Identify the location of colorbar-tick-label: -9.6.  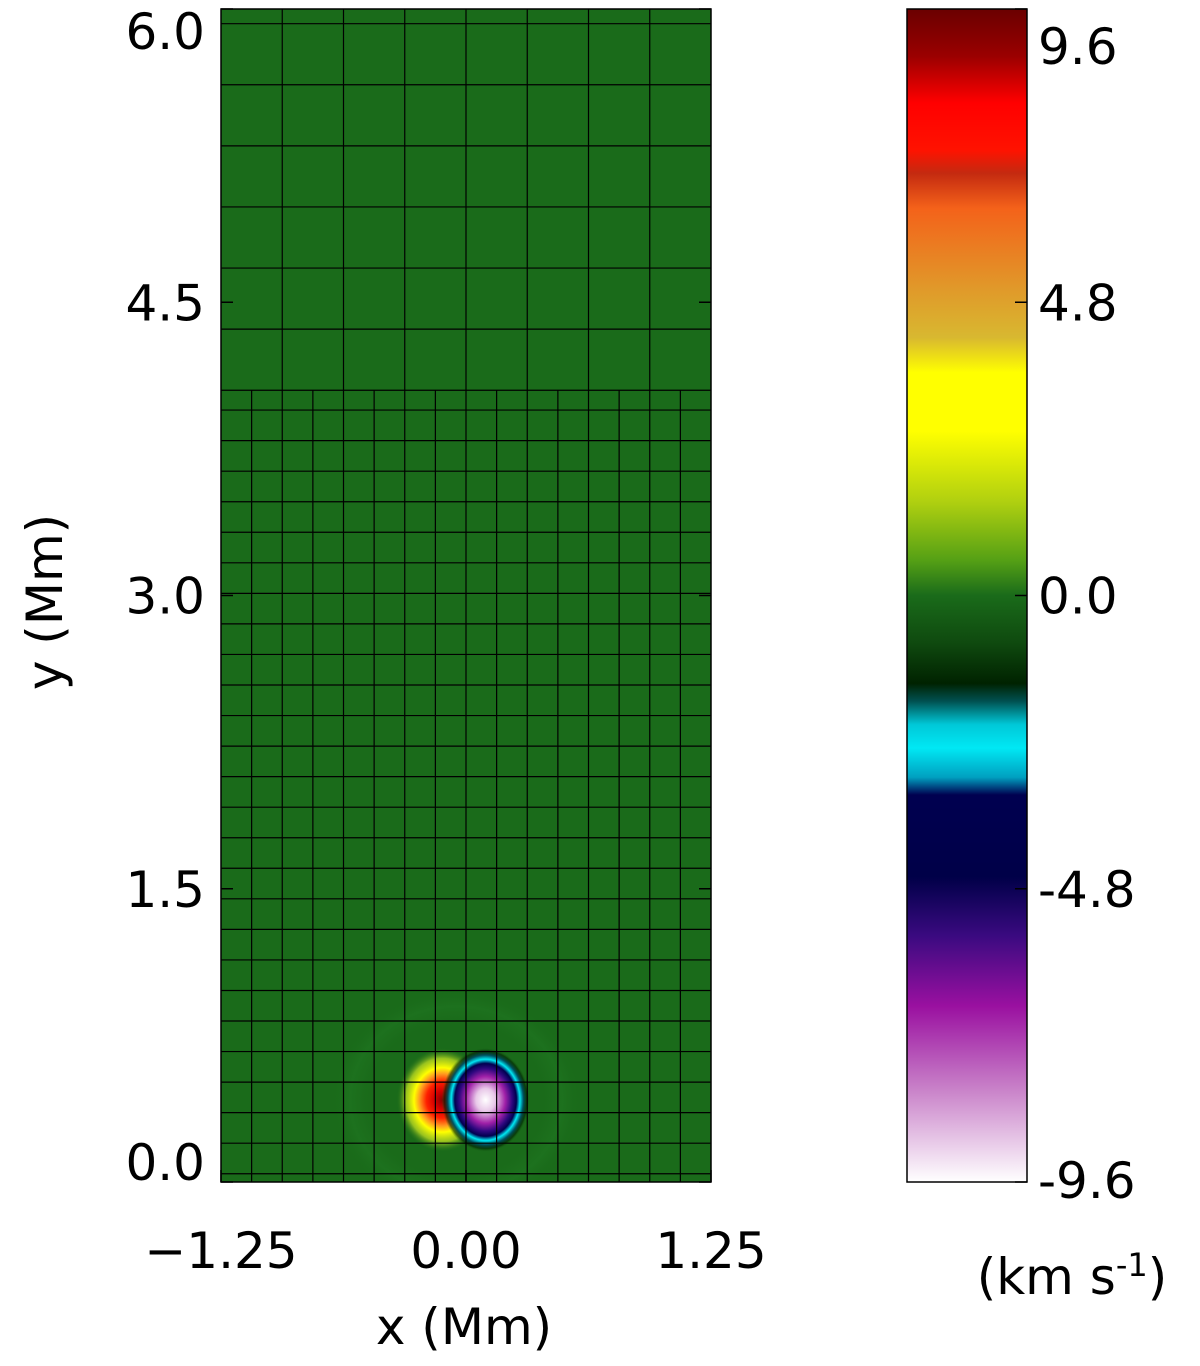
(1087, 1181).